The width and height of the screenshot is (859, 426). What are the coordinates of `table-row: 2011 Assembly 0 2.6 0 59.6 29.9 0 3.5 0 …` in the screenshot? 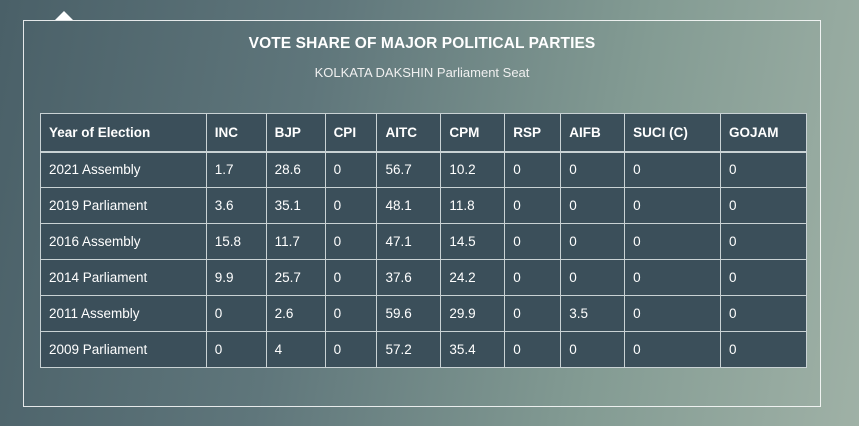 It's located at (423, 313).